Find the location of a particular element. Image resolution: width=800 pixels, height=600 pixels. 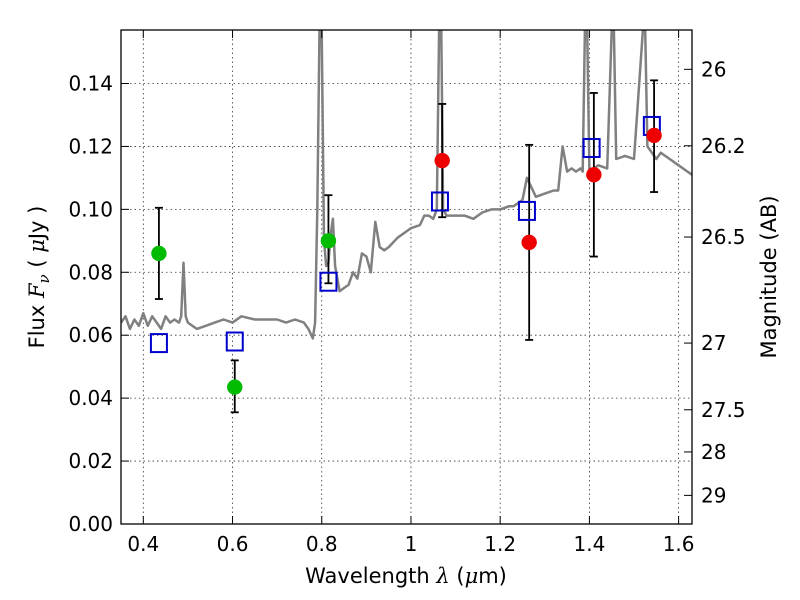

y-tick-label: 0.08 is located at coordinates (90, 272).